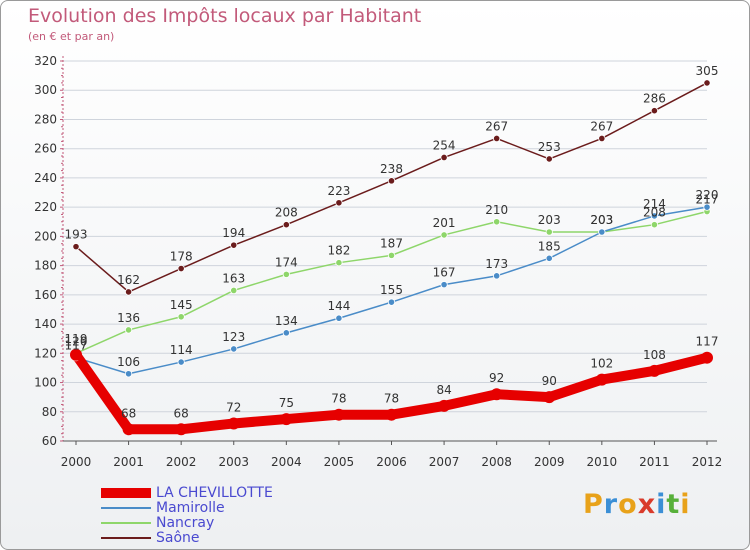 This screenshot has height=550, width=750. What do you see at coordinates (443, 390) in the screenshot?
I see `data-label: 84` at bounding box center [443, 390].